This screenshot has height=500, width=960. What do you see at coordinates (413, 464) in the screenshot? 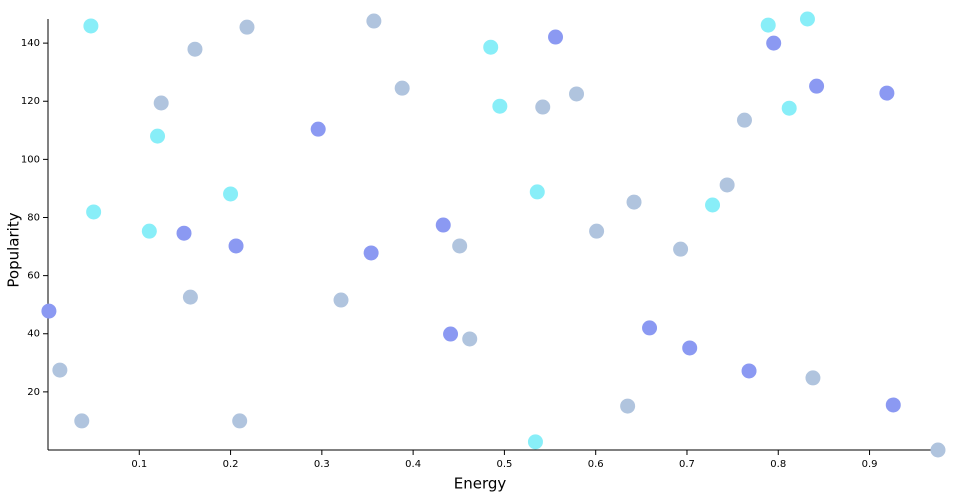
I see `x-tick-label: 0.4` at bounding box center [413, 464].